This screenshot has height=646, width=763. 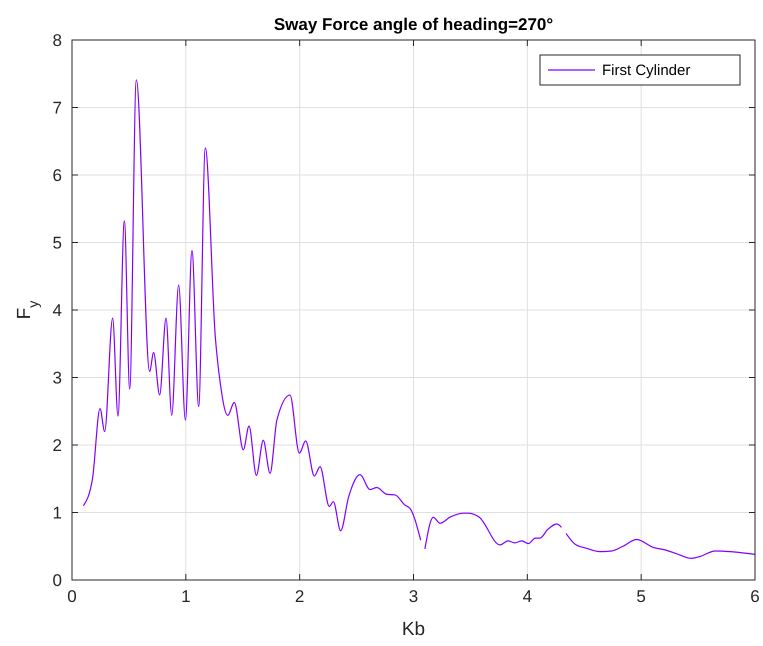 I want to click on x-tick-label: 5, so click(x=641, y=596).